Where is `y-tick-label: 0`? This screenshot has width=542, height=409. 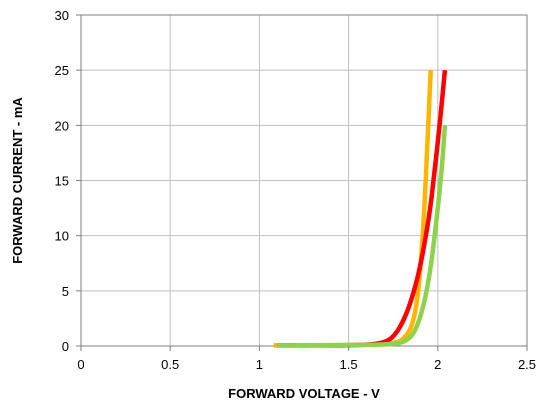 y-tick-label: 0 is located at coordinates (65, 346).